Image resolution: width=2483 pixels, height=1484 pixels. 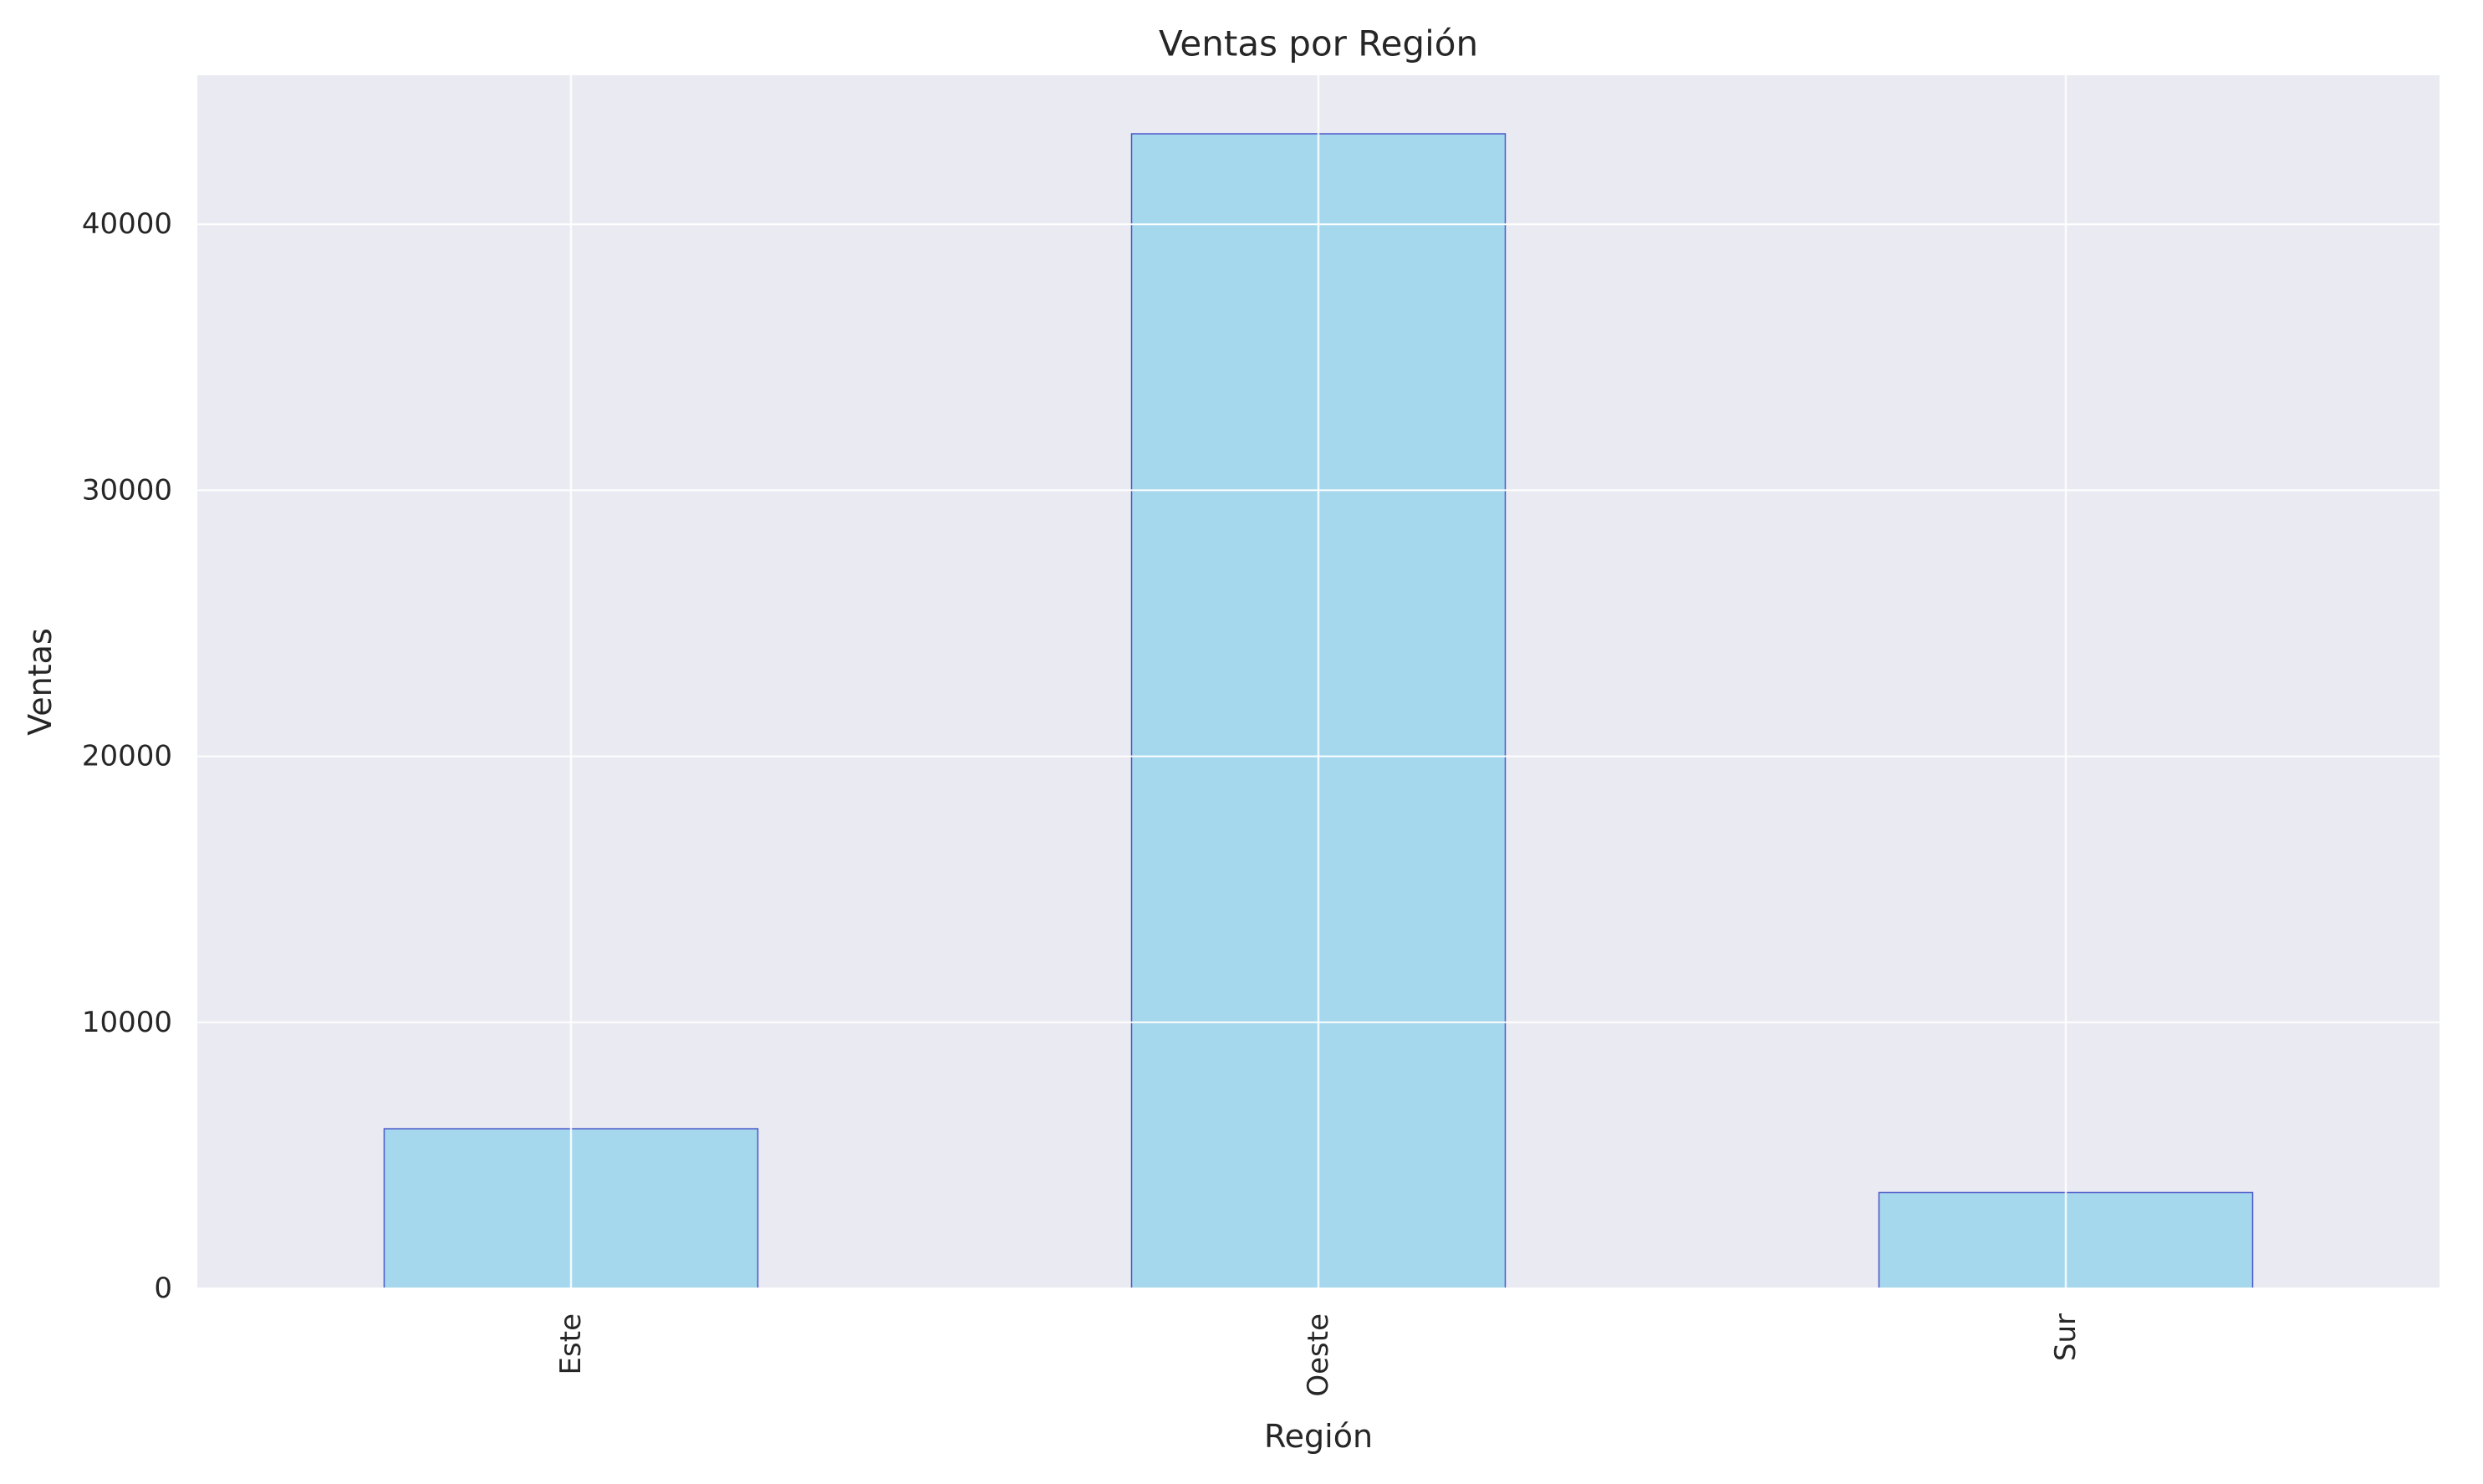 What do you see at coordinates (2066, 1337) in the screenshot?
I see `x-tick-label: Sur` at bounding box center [2066, 1337].